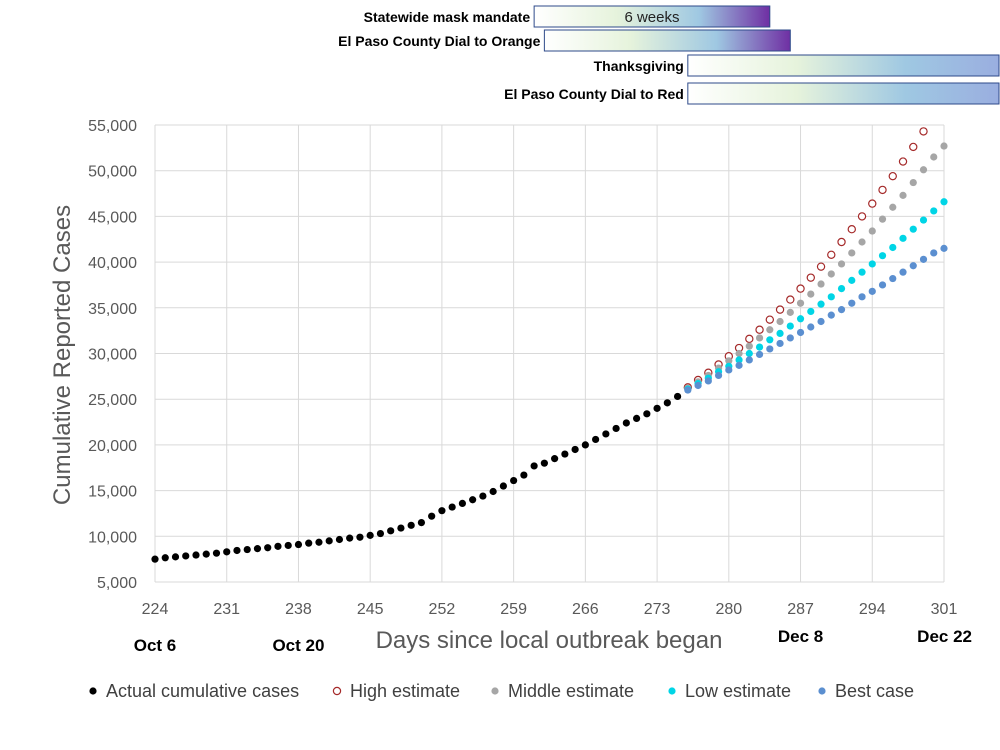 This screenshot has width=1000, height=750. Describe the element at coordinates (112, 492) in the screenshot. I see `y-tick-label: 15,000` at that location.